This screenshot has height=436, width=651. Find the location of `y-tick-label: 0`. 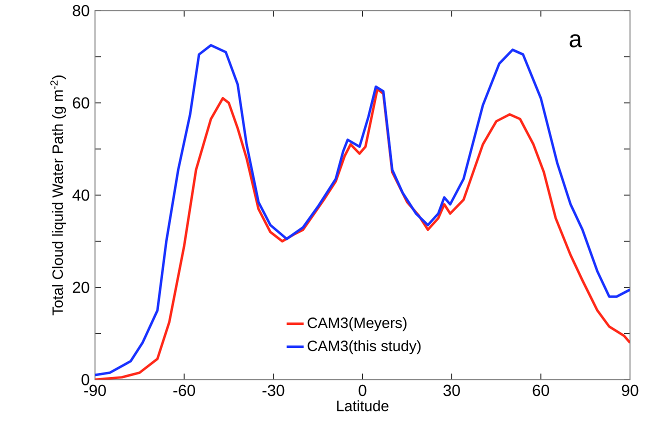

y-tick-label: 0 is located at coordinates (86, 380).